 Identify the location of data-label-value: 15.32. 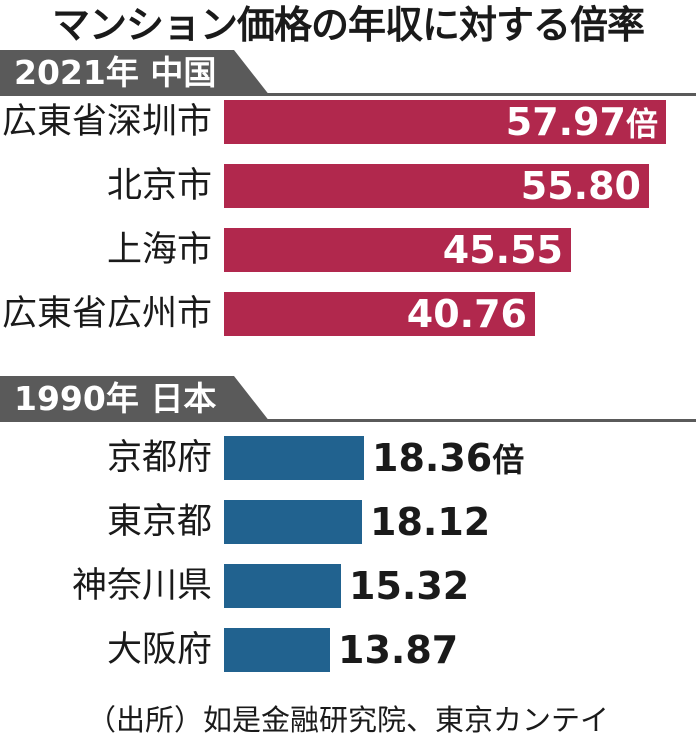
(409, 586).